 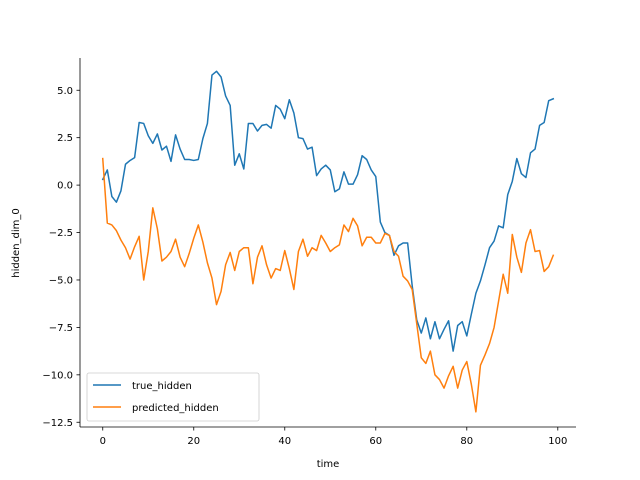 I want to click on x-ticks: 0 20 40 60 80 100, so click(x=333, y=437).